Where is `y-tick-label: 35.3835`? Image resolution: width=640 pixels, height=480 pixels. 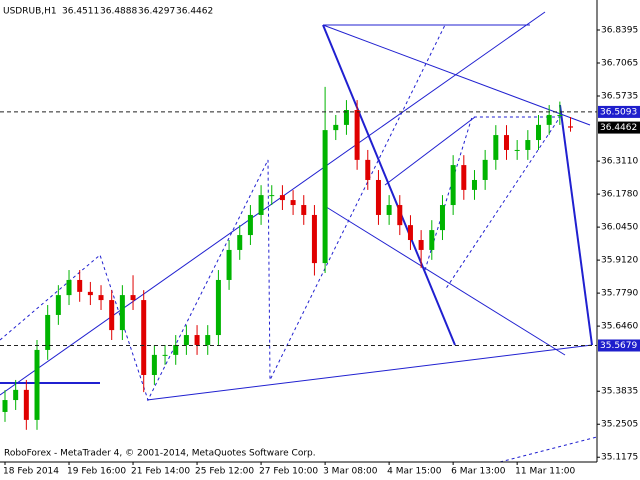 y-tick-label: 35.3835 is located at coordinates (619, 392).